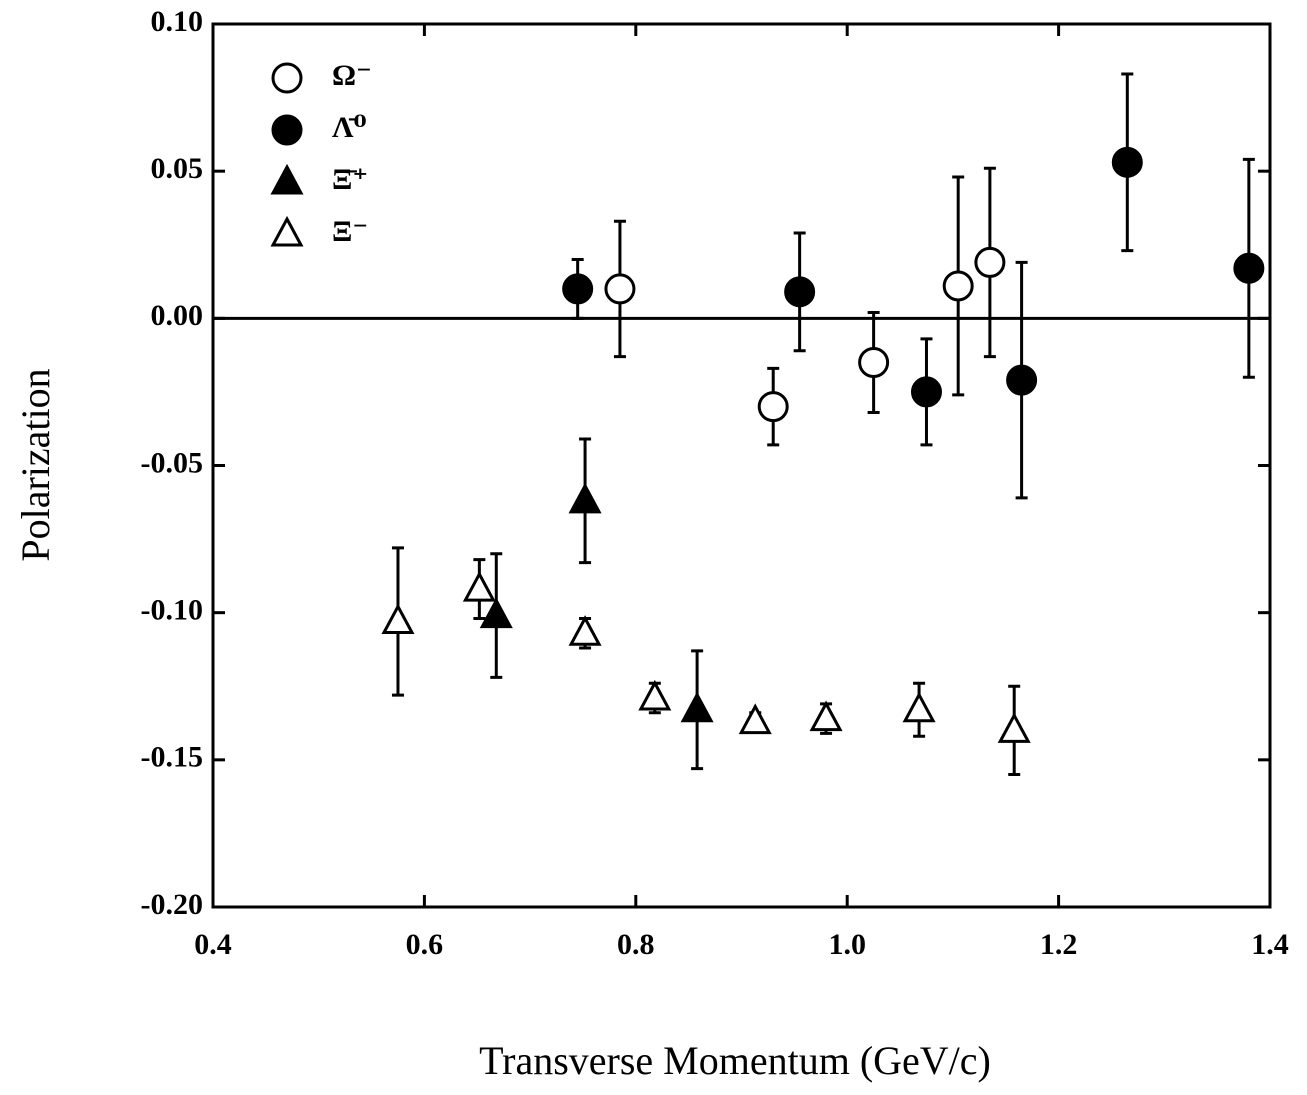  I want to click on legend-label: Ξ̄⁺, so click(350, 179).